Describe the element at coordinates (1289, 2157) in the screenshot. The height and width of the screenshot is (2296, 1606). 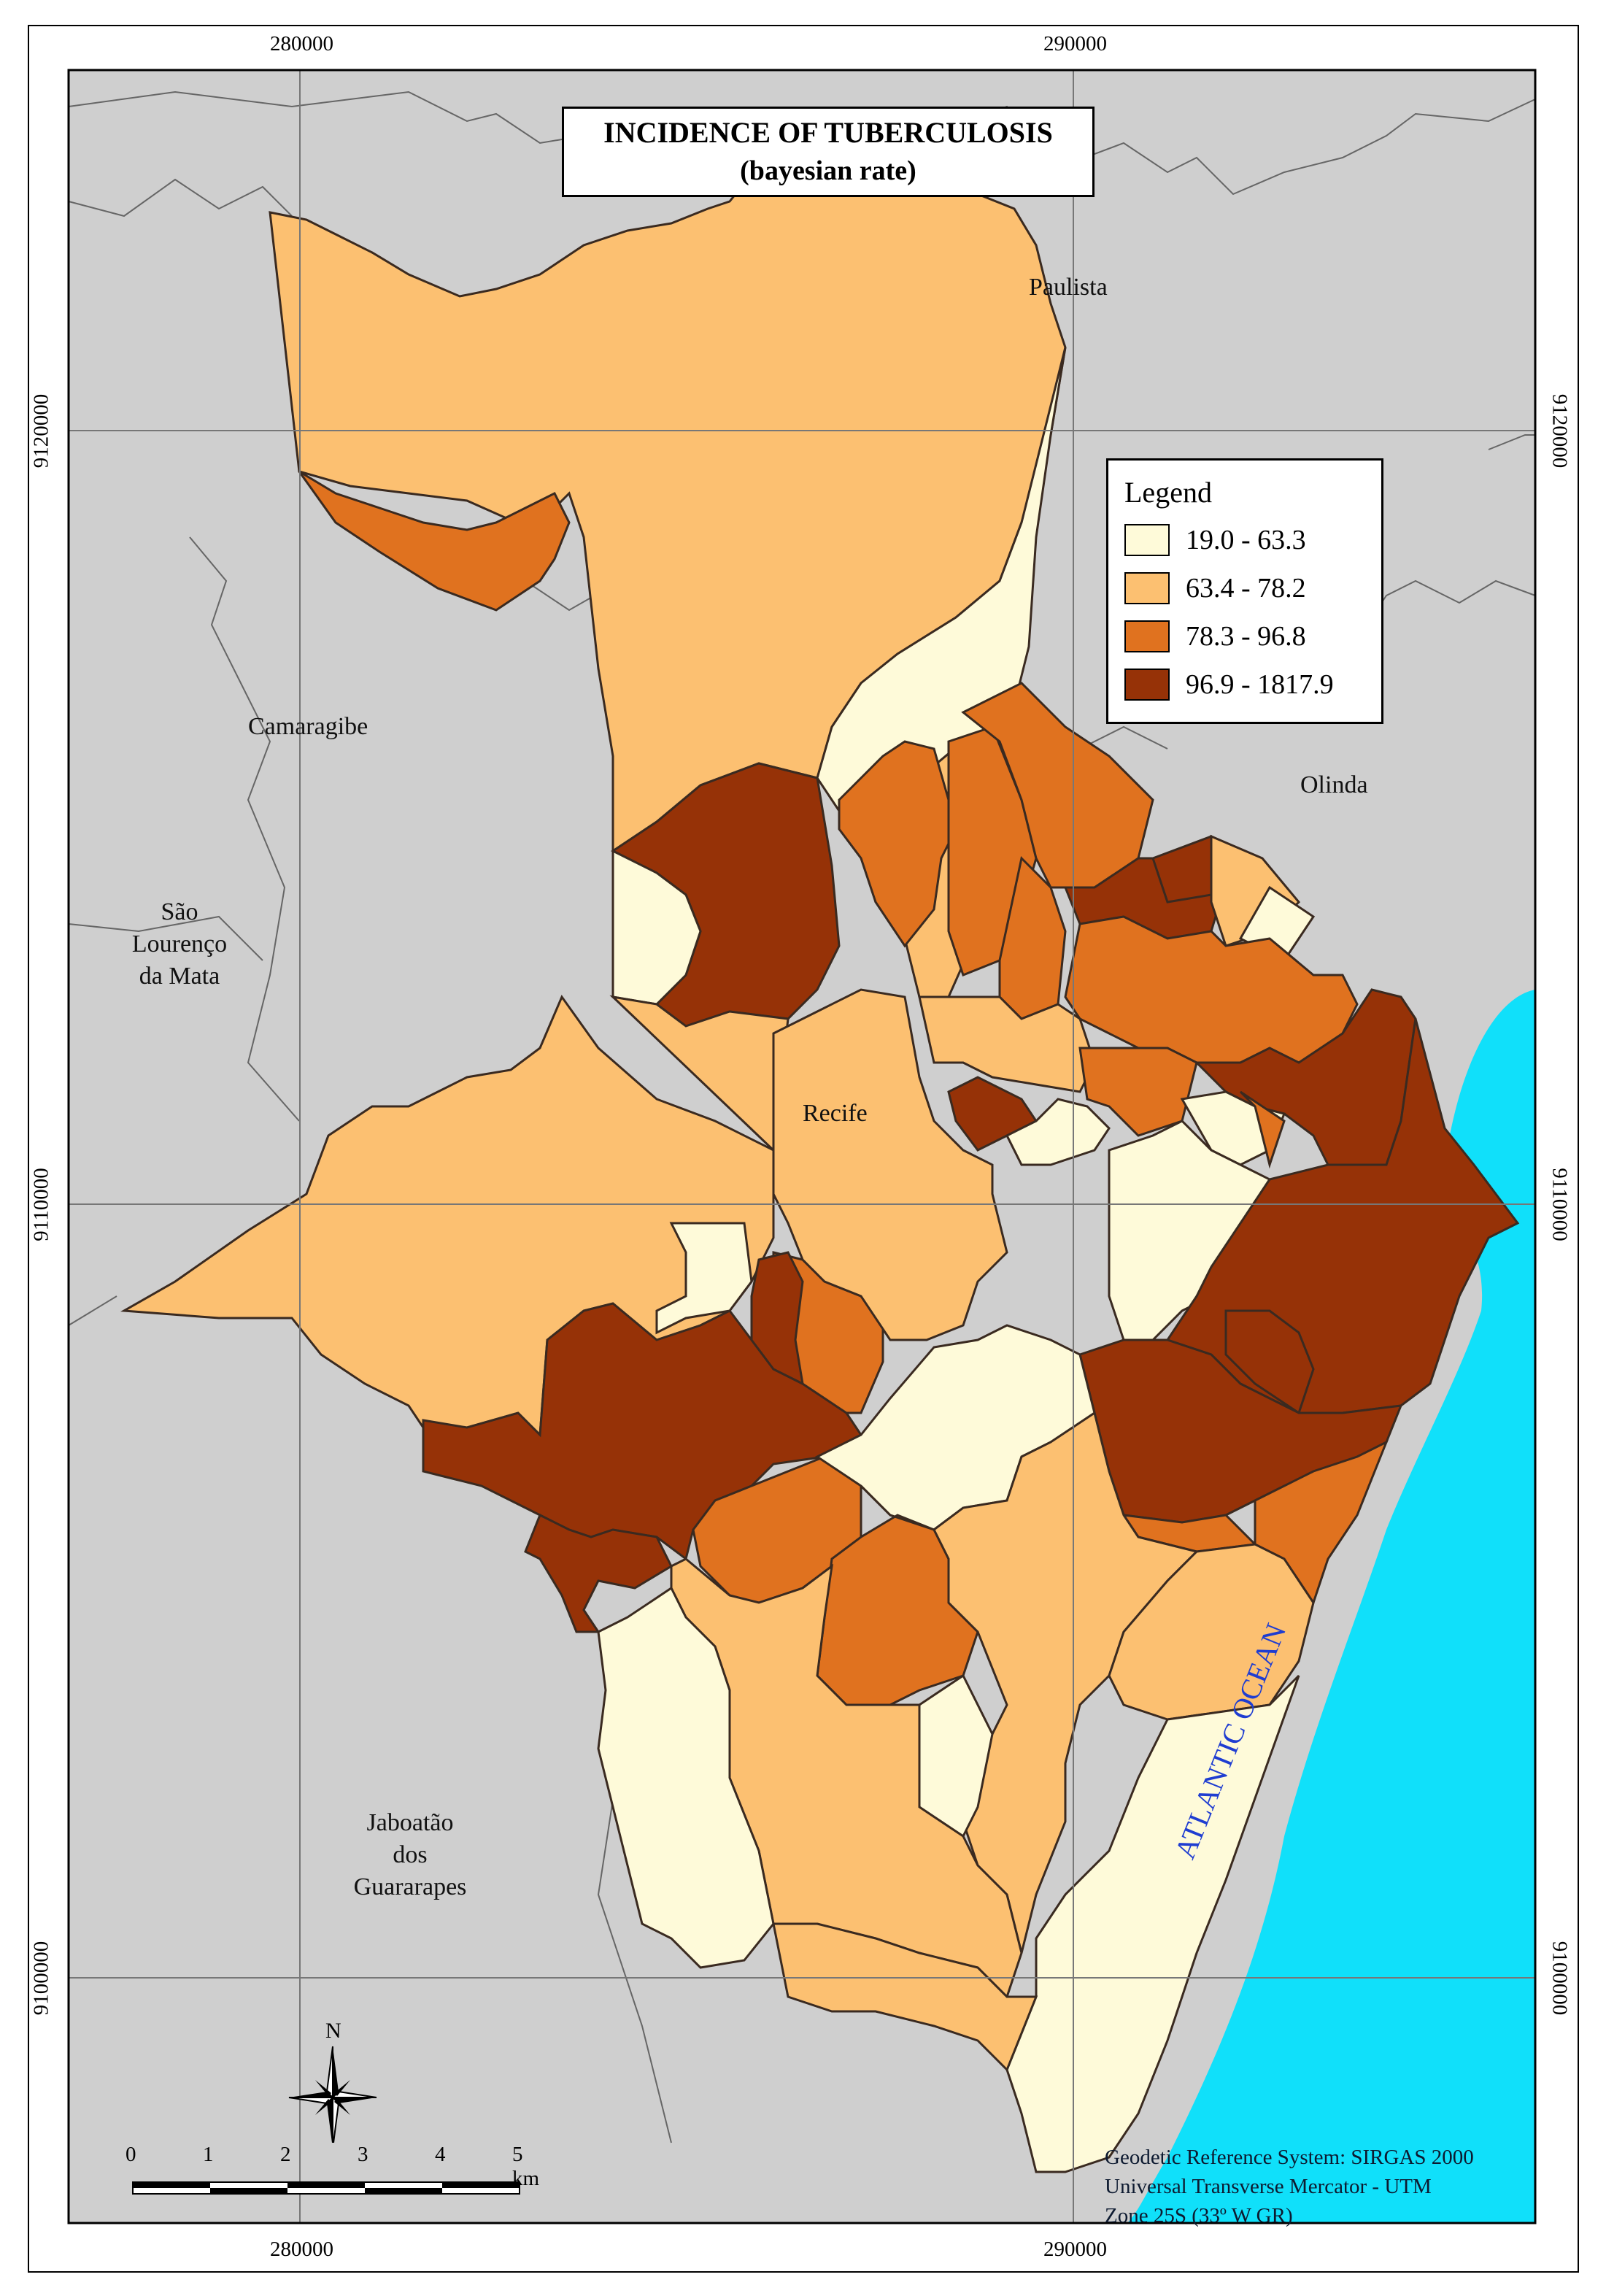
I see `reference-line-1: Geodetic Reference System: SIRGAS 2000` at that location.